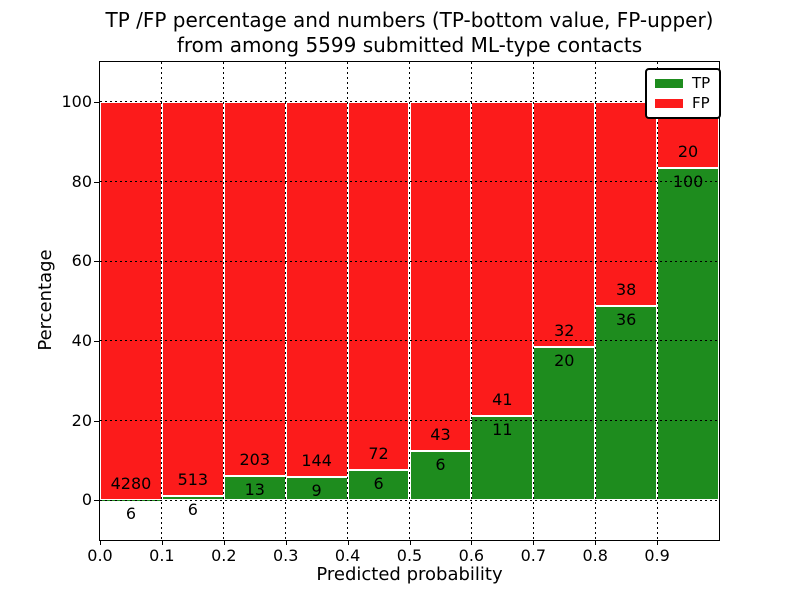  I want to click on x-tick-label: 0.1, so click(162, 555).